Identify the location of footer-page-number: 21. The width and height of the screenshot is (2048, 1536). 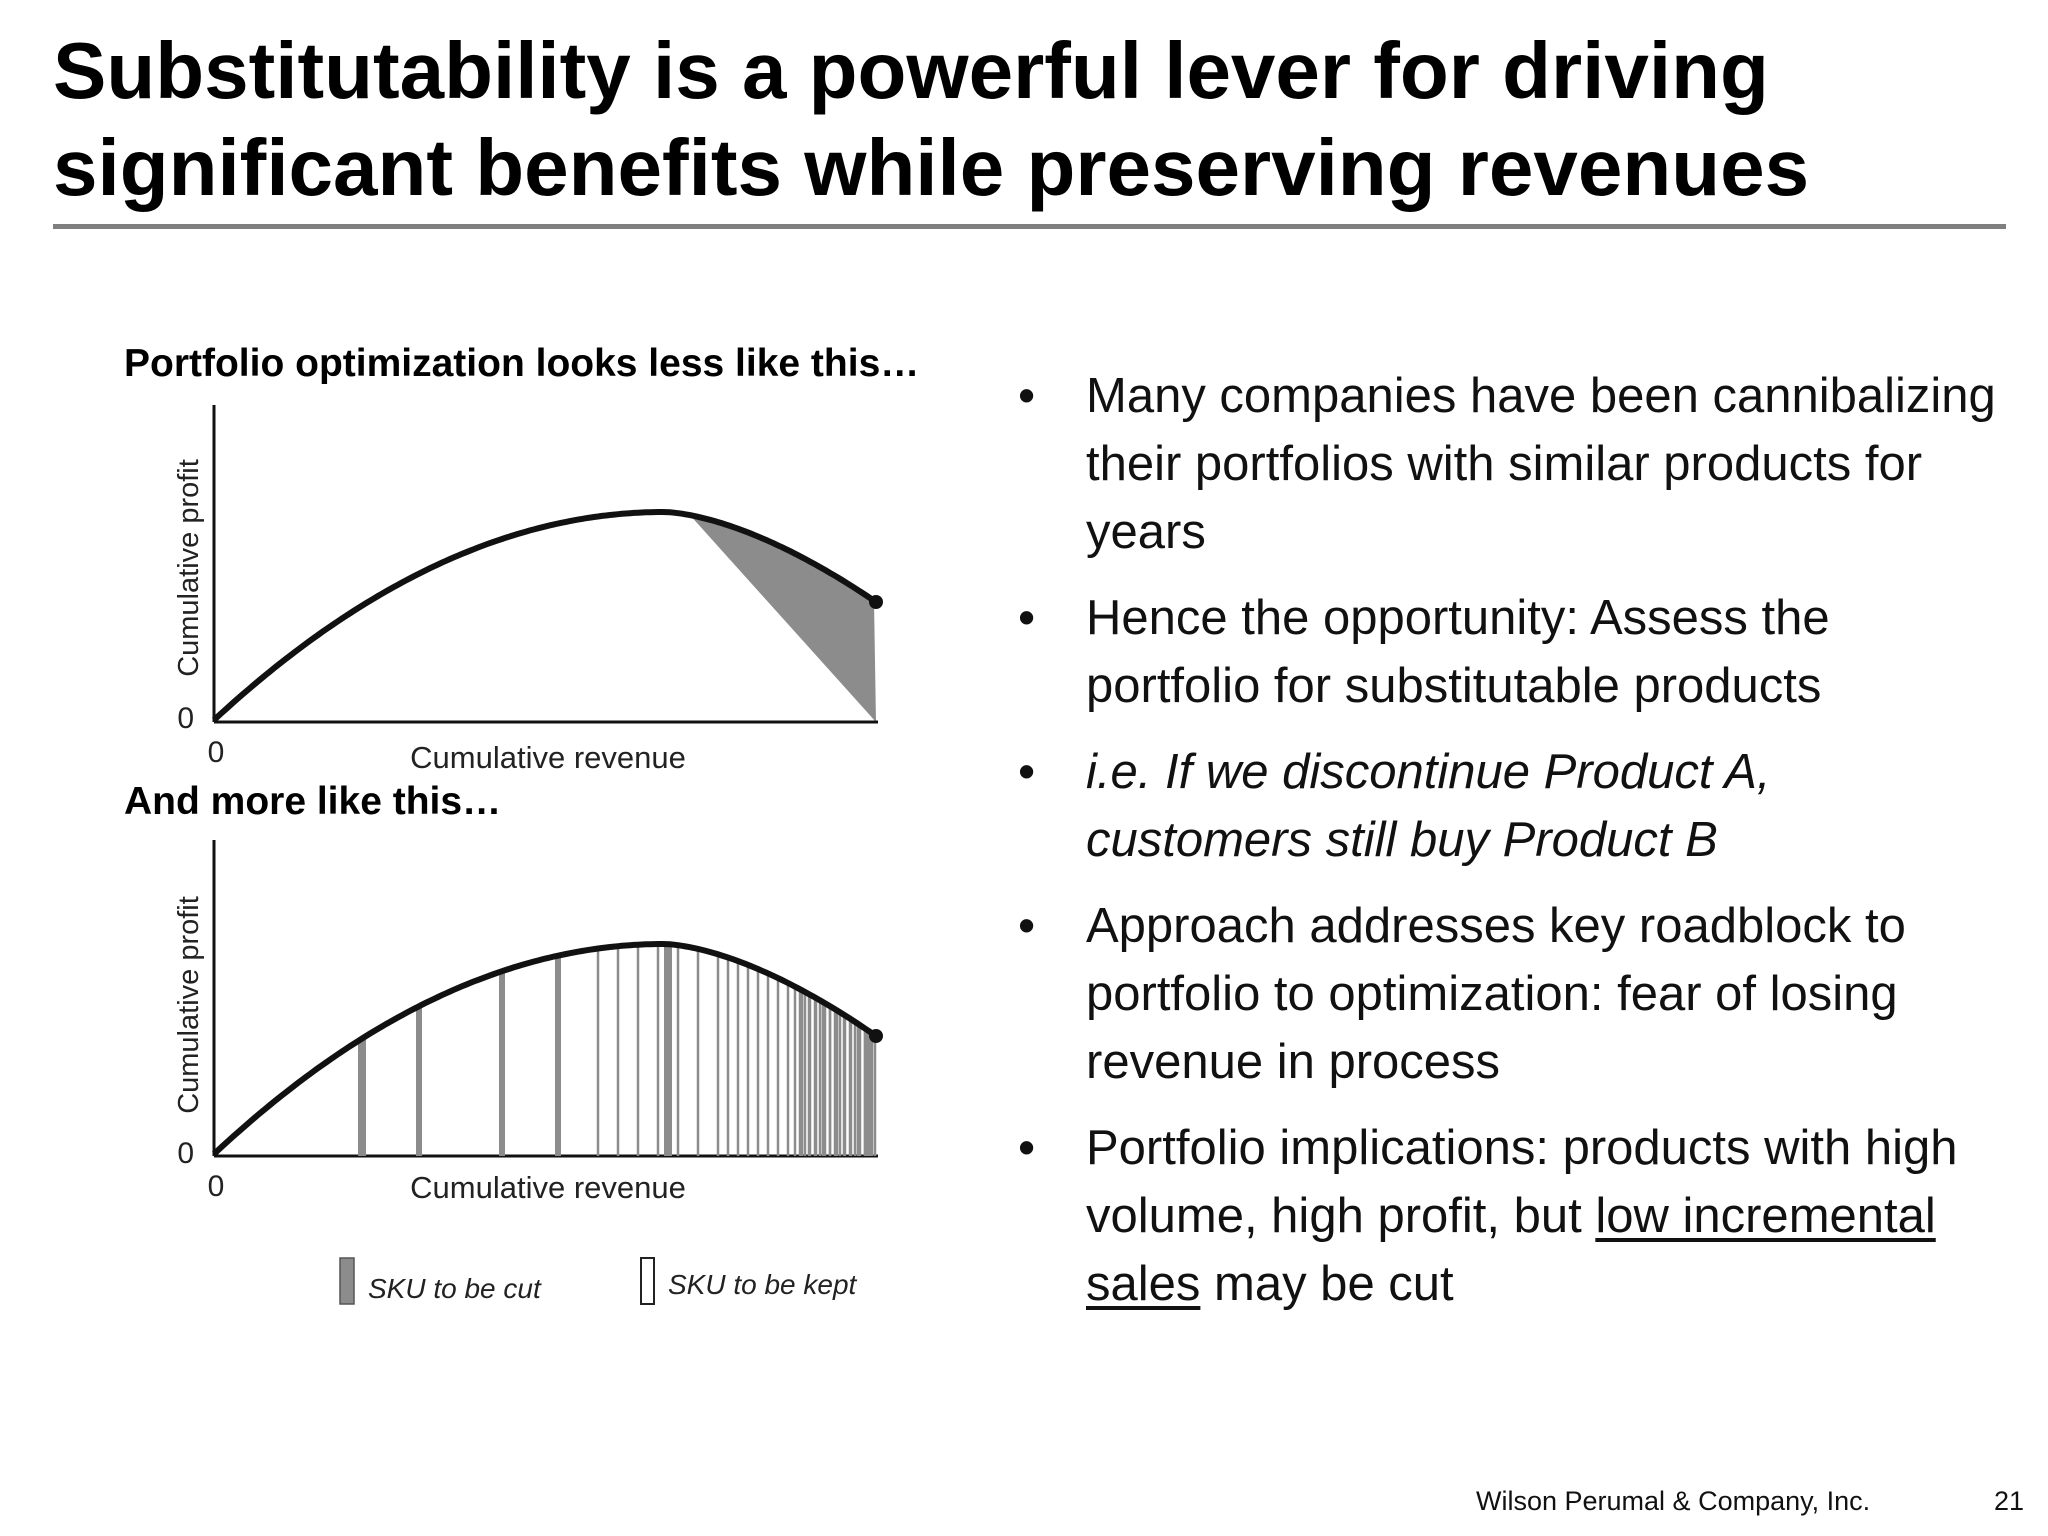
(2009, 1501).